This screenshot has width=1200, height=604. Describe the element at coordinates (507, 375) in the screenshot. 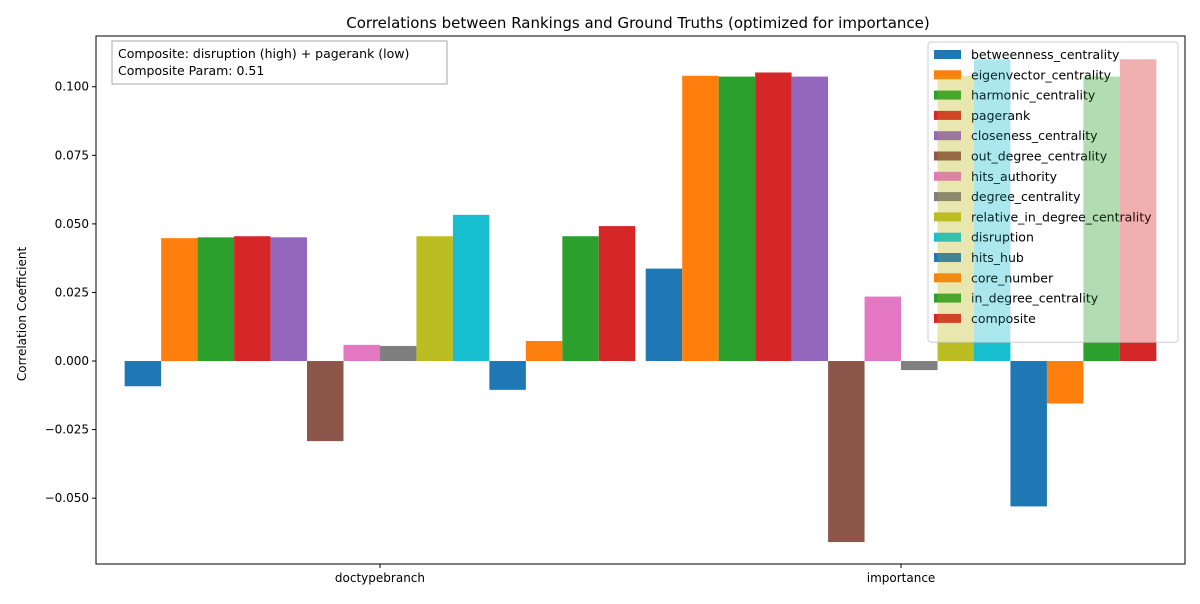

I see `bar-hits_hub-doctypebranch` at that location.